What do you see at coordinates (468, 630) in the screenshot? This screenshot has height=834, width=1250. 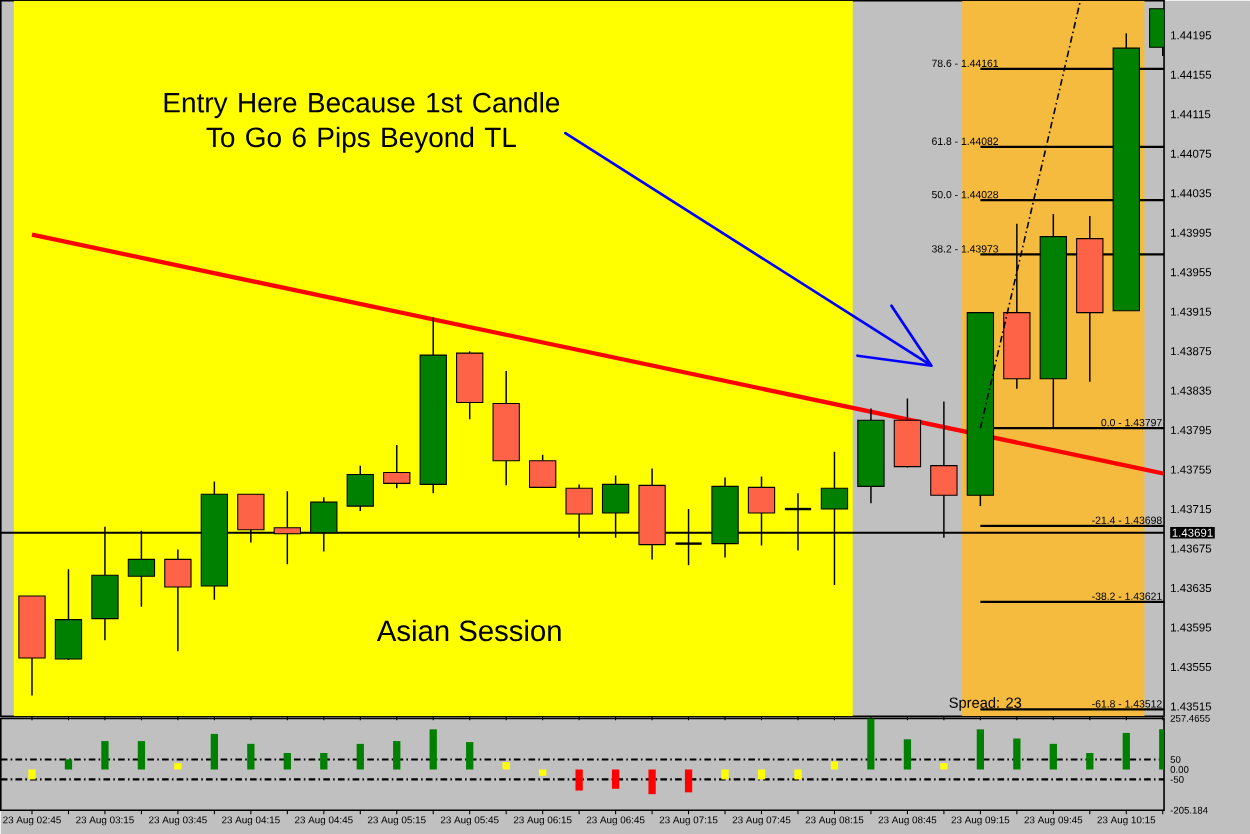 I see `band-label: Asian Session` at bounding box center [468, 630].